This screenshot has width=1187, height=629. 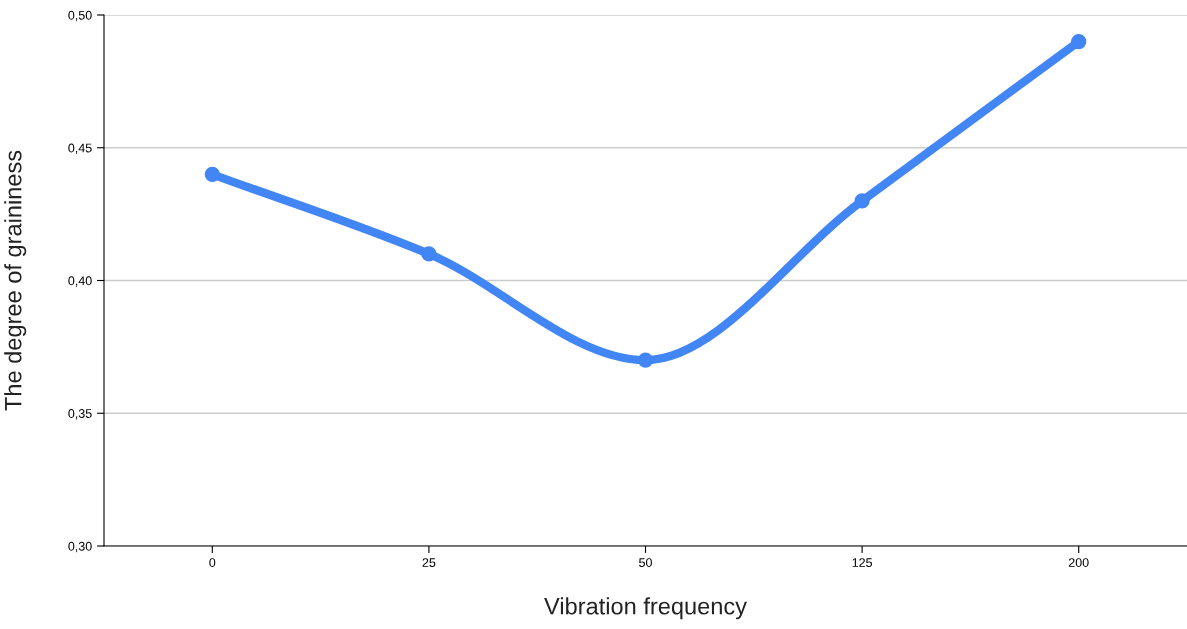 What do you see at coordinates (80, 148) in the screenshot?
I see `y-tick-label: 0,45` at bounding box center [80, 148].